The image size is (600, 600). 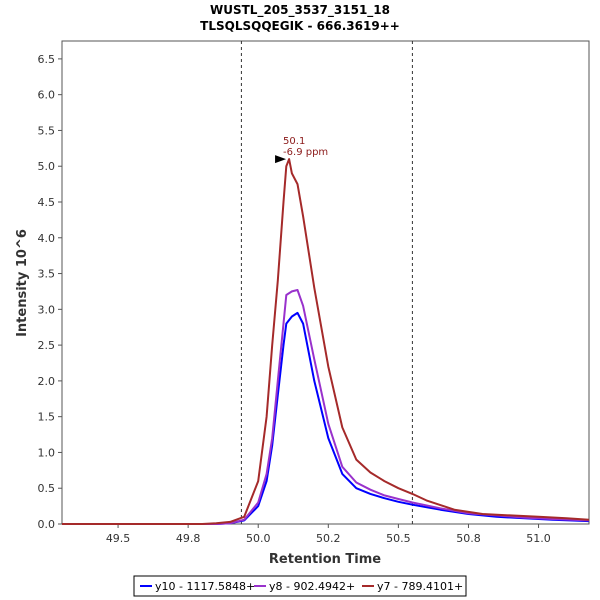 I want to click on y-tick-label: 0.5, so click(x=47, y=488).